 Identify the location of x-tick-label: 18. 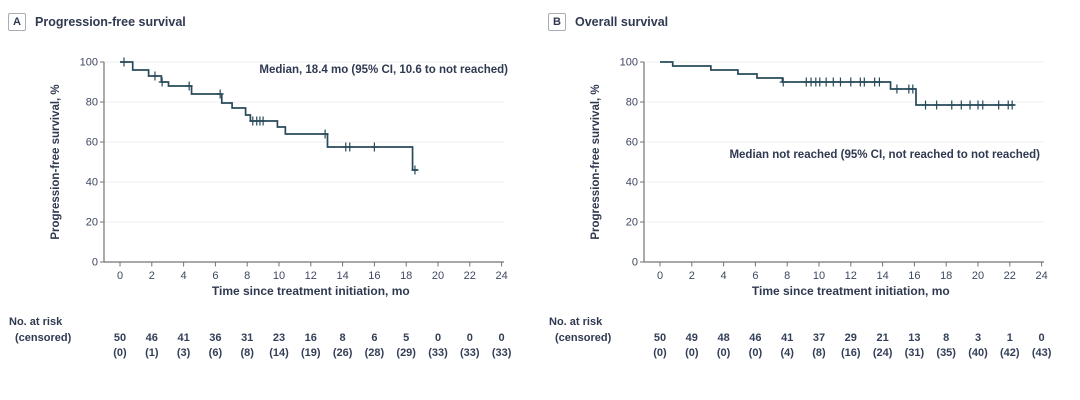
(946, 276).